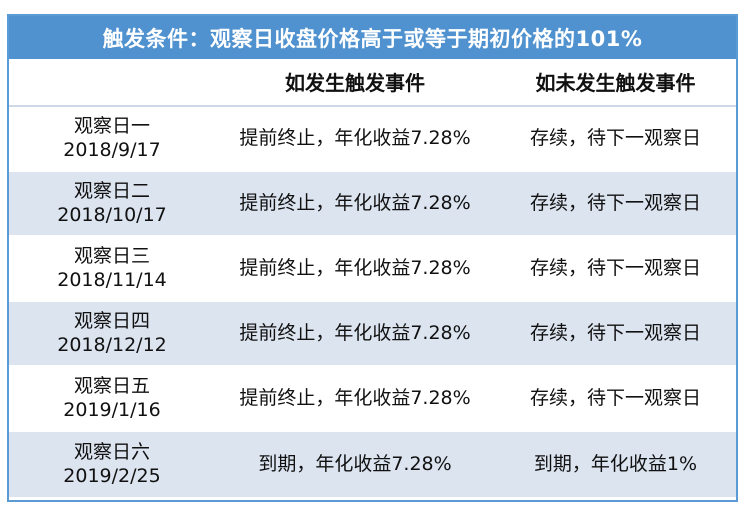 This screenshot has width=752, height=512. I want to click on observation-day-name: 观察日二, so click(111, 190).